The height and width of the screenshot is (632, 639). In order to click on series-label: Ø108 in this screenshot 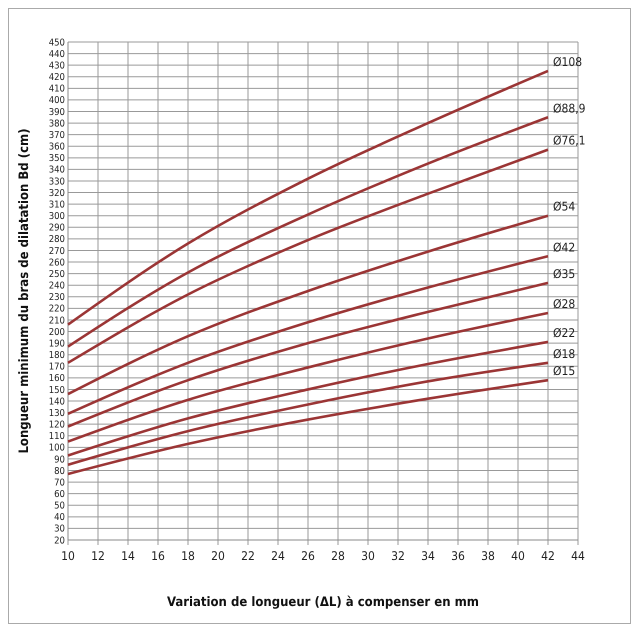, I will do `click(567, 61)`.